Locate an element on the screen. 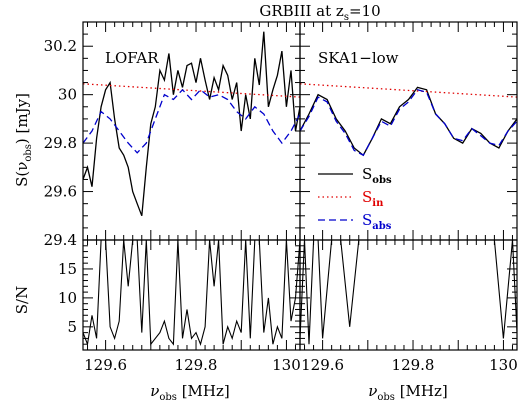 Image resolution: width=520 pixels, height=405 pixels. panel-label-lofar: LOFAR is located at coordinates (132, 58).